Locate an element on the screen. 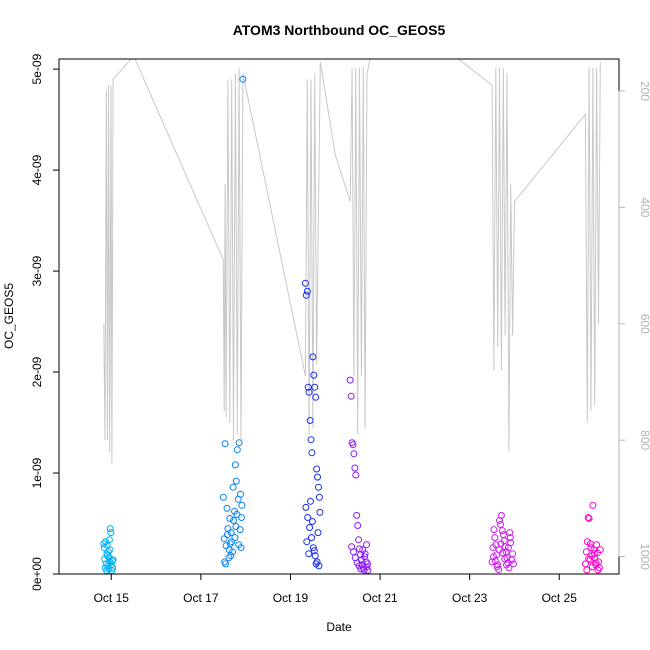 Image resolution: width=650 pixels, height=650 pixels. y-tick-label: 4e-09 is located at coordinates (37, 169).